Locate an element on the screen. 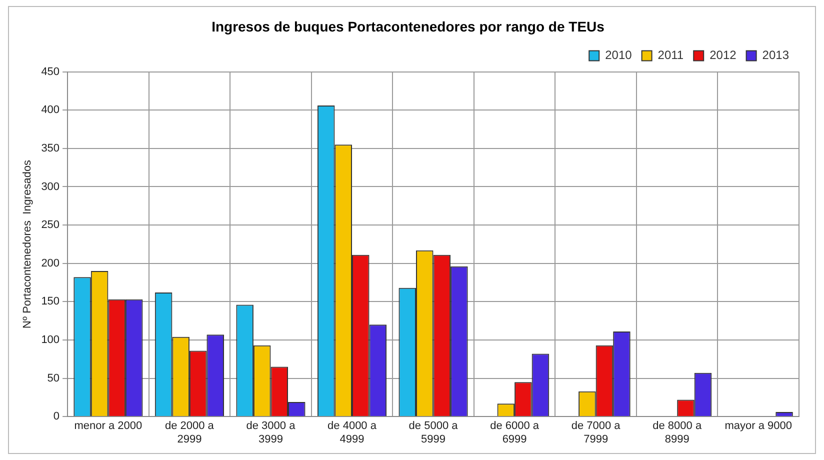 This screenshot has height=460, width=824. y-axis-title: Nº Portacontenedores Ingresados is located at coordinates (28, 243).